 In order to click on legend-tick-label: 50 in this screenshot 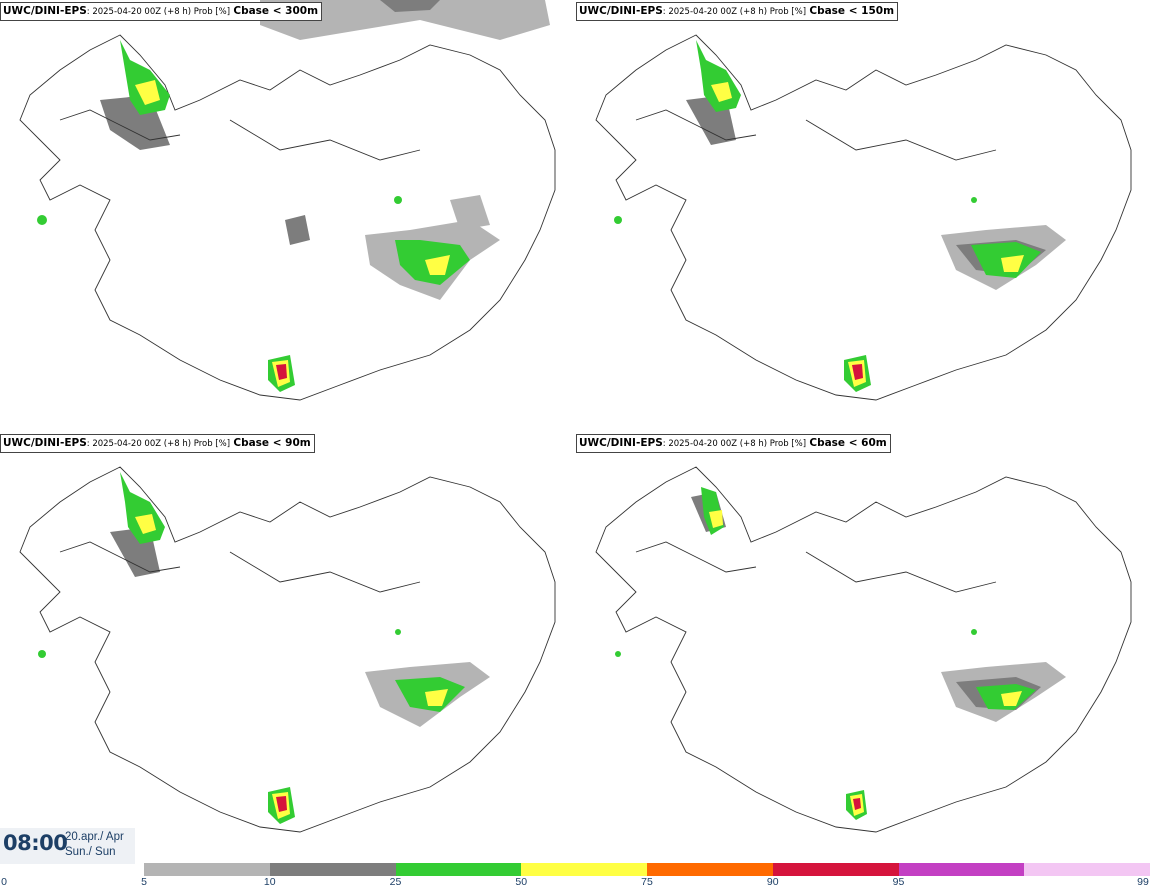, I will do `click(521, 882)`.